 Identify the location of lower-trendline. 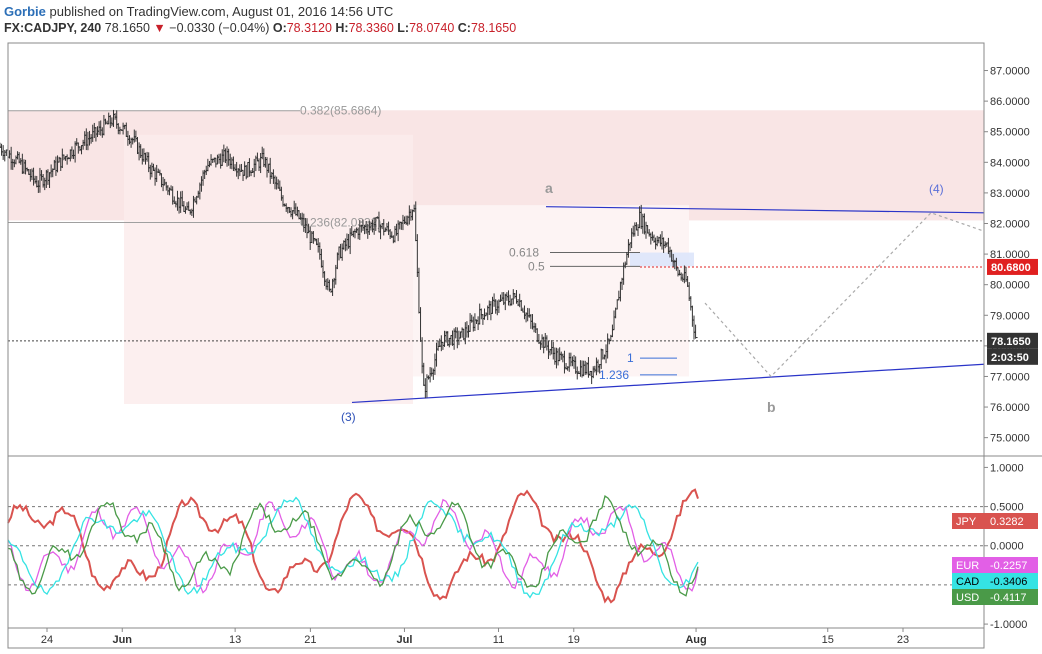
(668, 383).